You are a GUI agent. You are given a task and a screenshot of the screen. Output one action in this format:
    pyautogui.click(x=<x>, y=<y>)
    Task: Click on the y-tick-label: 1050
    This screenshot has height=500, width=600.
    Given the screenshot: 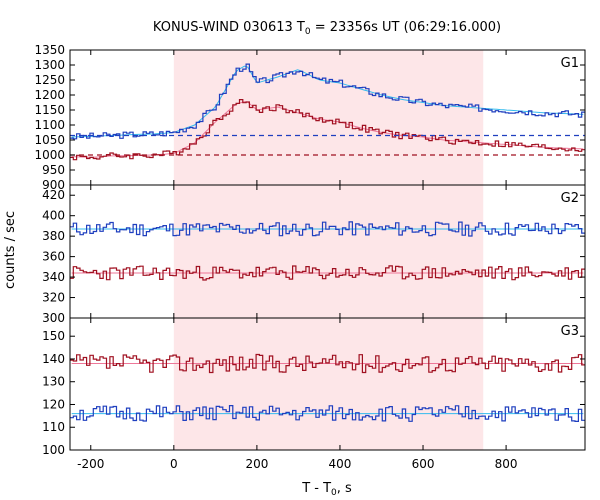 What is the action you would take?
    pyautogui.click(x=49, y=140)
    